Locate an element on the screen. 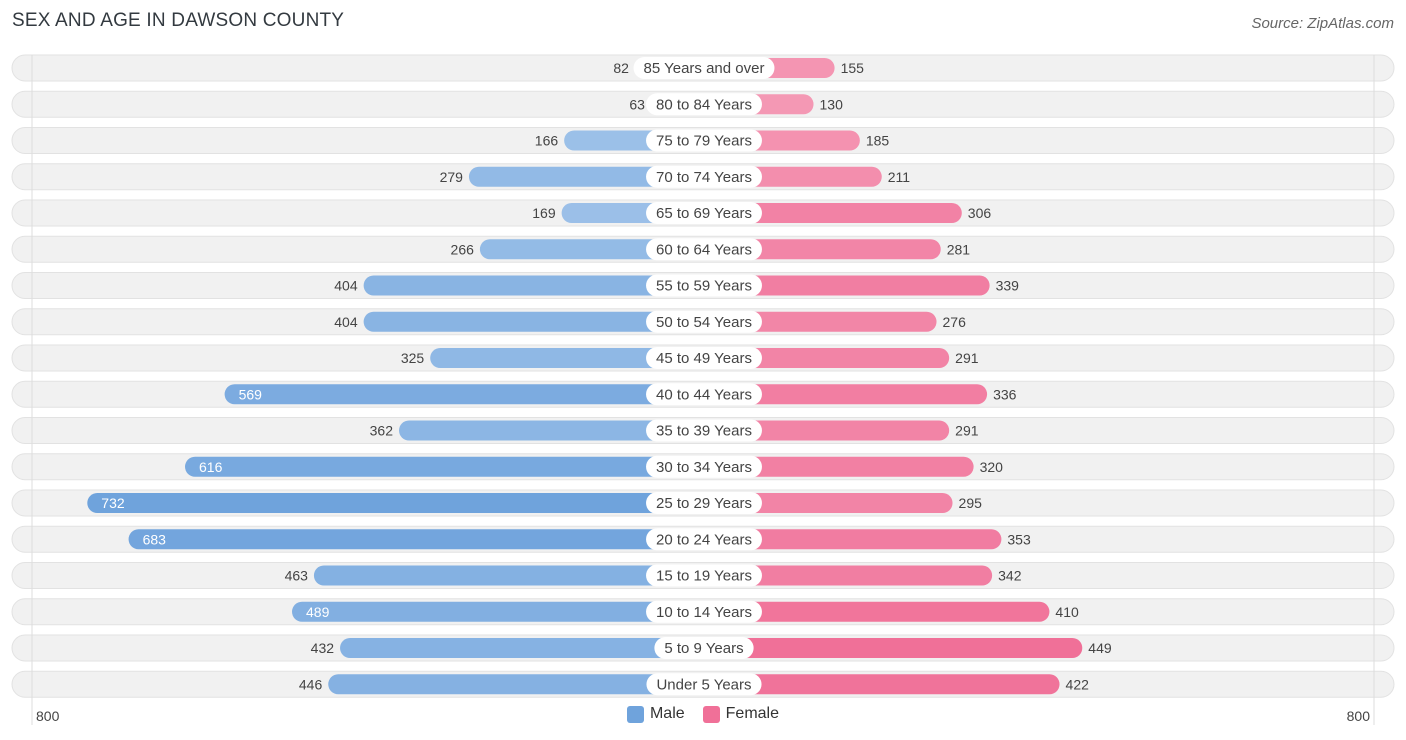  value-label-female: 130 is located at coordinates (832, 104).